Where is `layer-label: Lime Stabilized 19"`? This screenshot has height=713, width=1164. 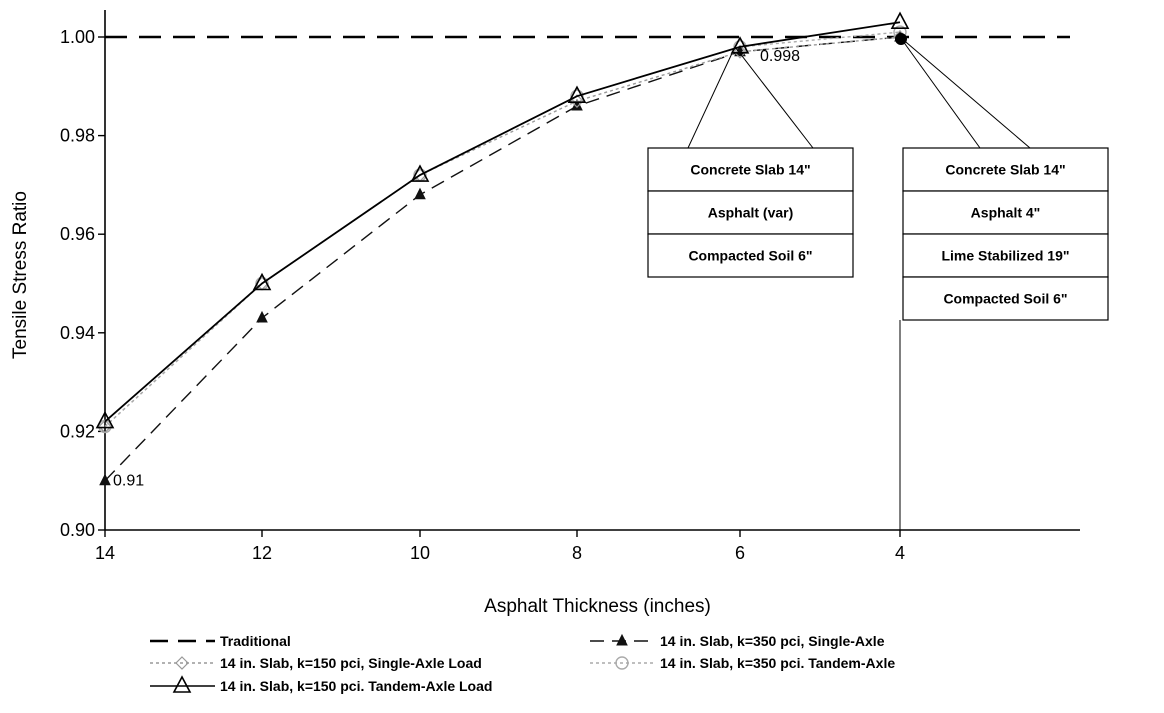
layer-label: Lime Stabilized 19" is located at coordinates (1005, 256).